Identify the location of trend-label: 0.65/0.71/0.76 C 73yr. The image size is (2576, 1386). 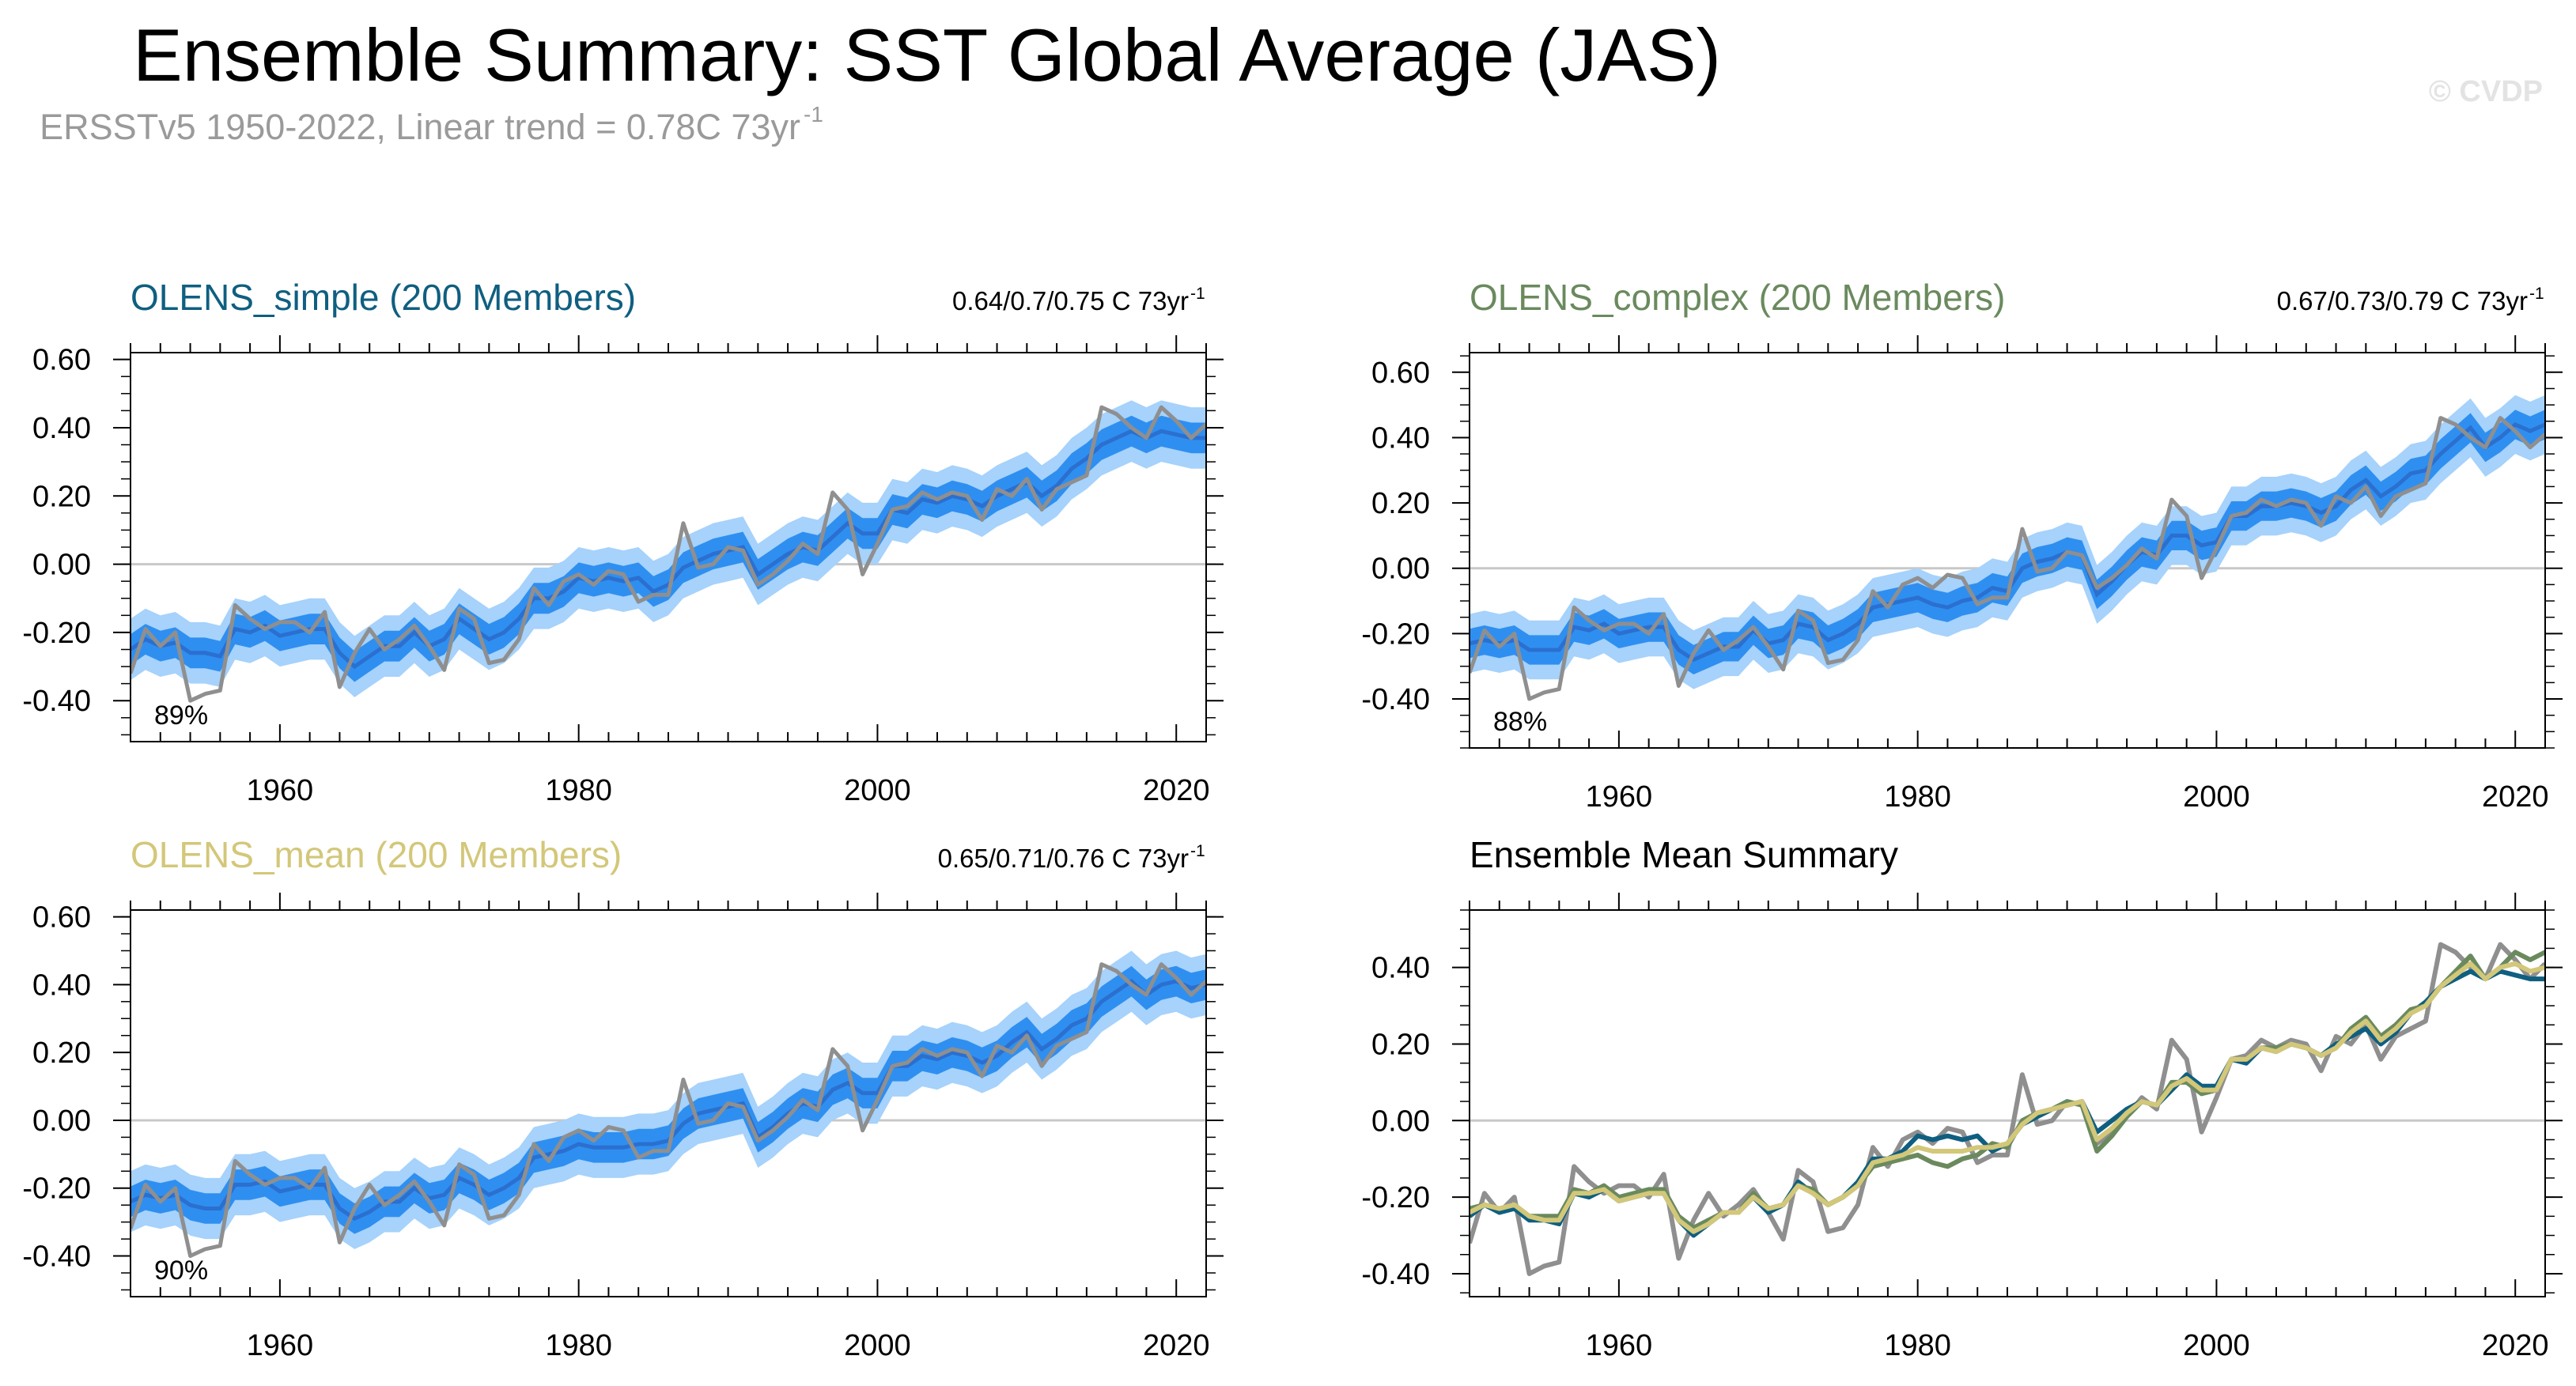
(1064, 859).